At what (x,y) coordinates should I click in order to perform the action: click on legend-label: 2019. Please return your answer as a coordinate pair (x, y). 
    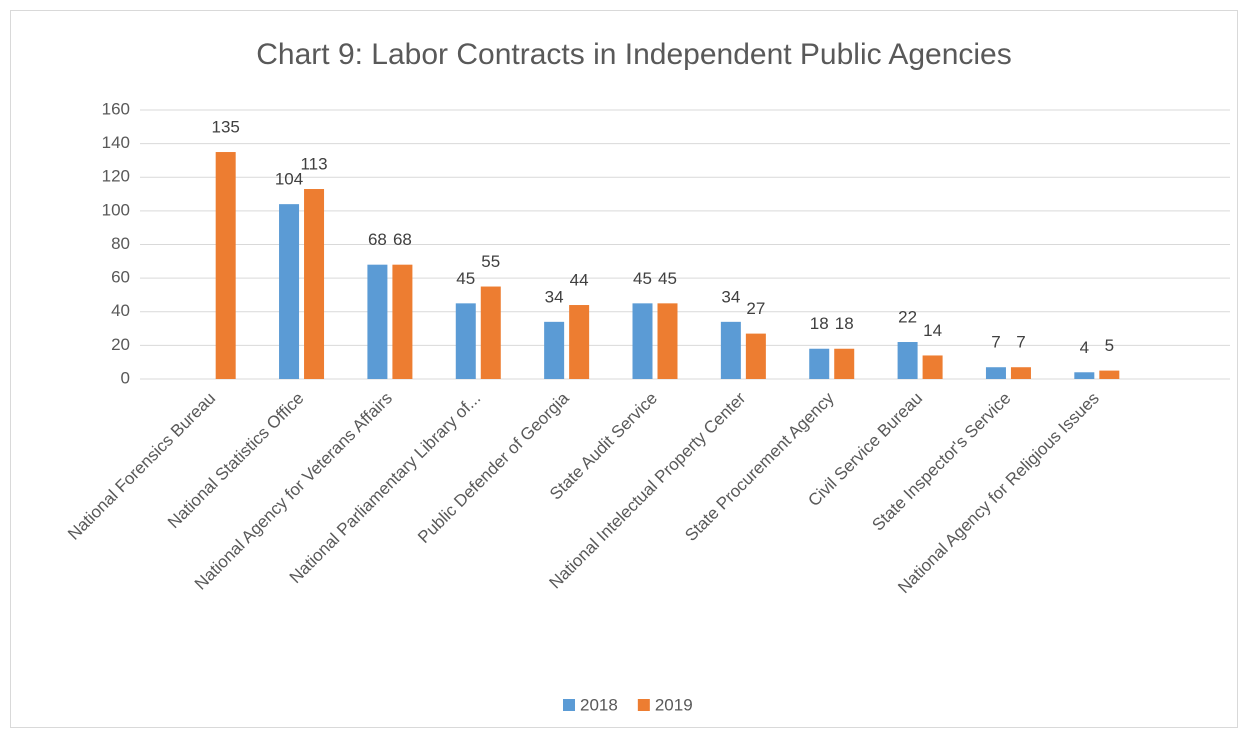
    Looking at the image, I should click on (674, 704).